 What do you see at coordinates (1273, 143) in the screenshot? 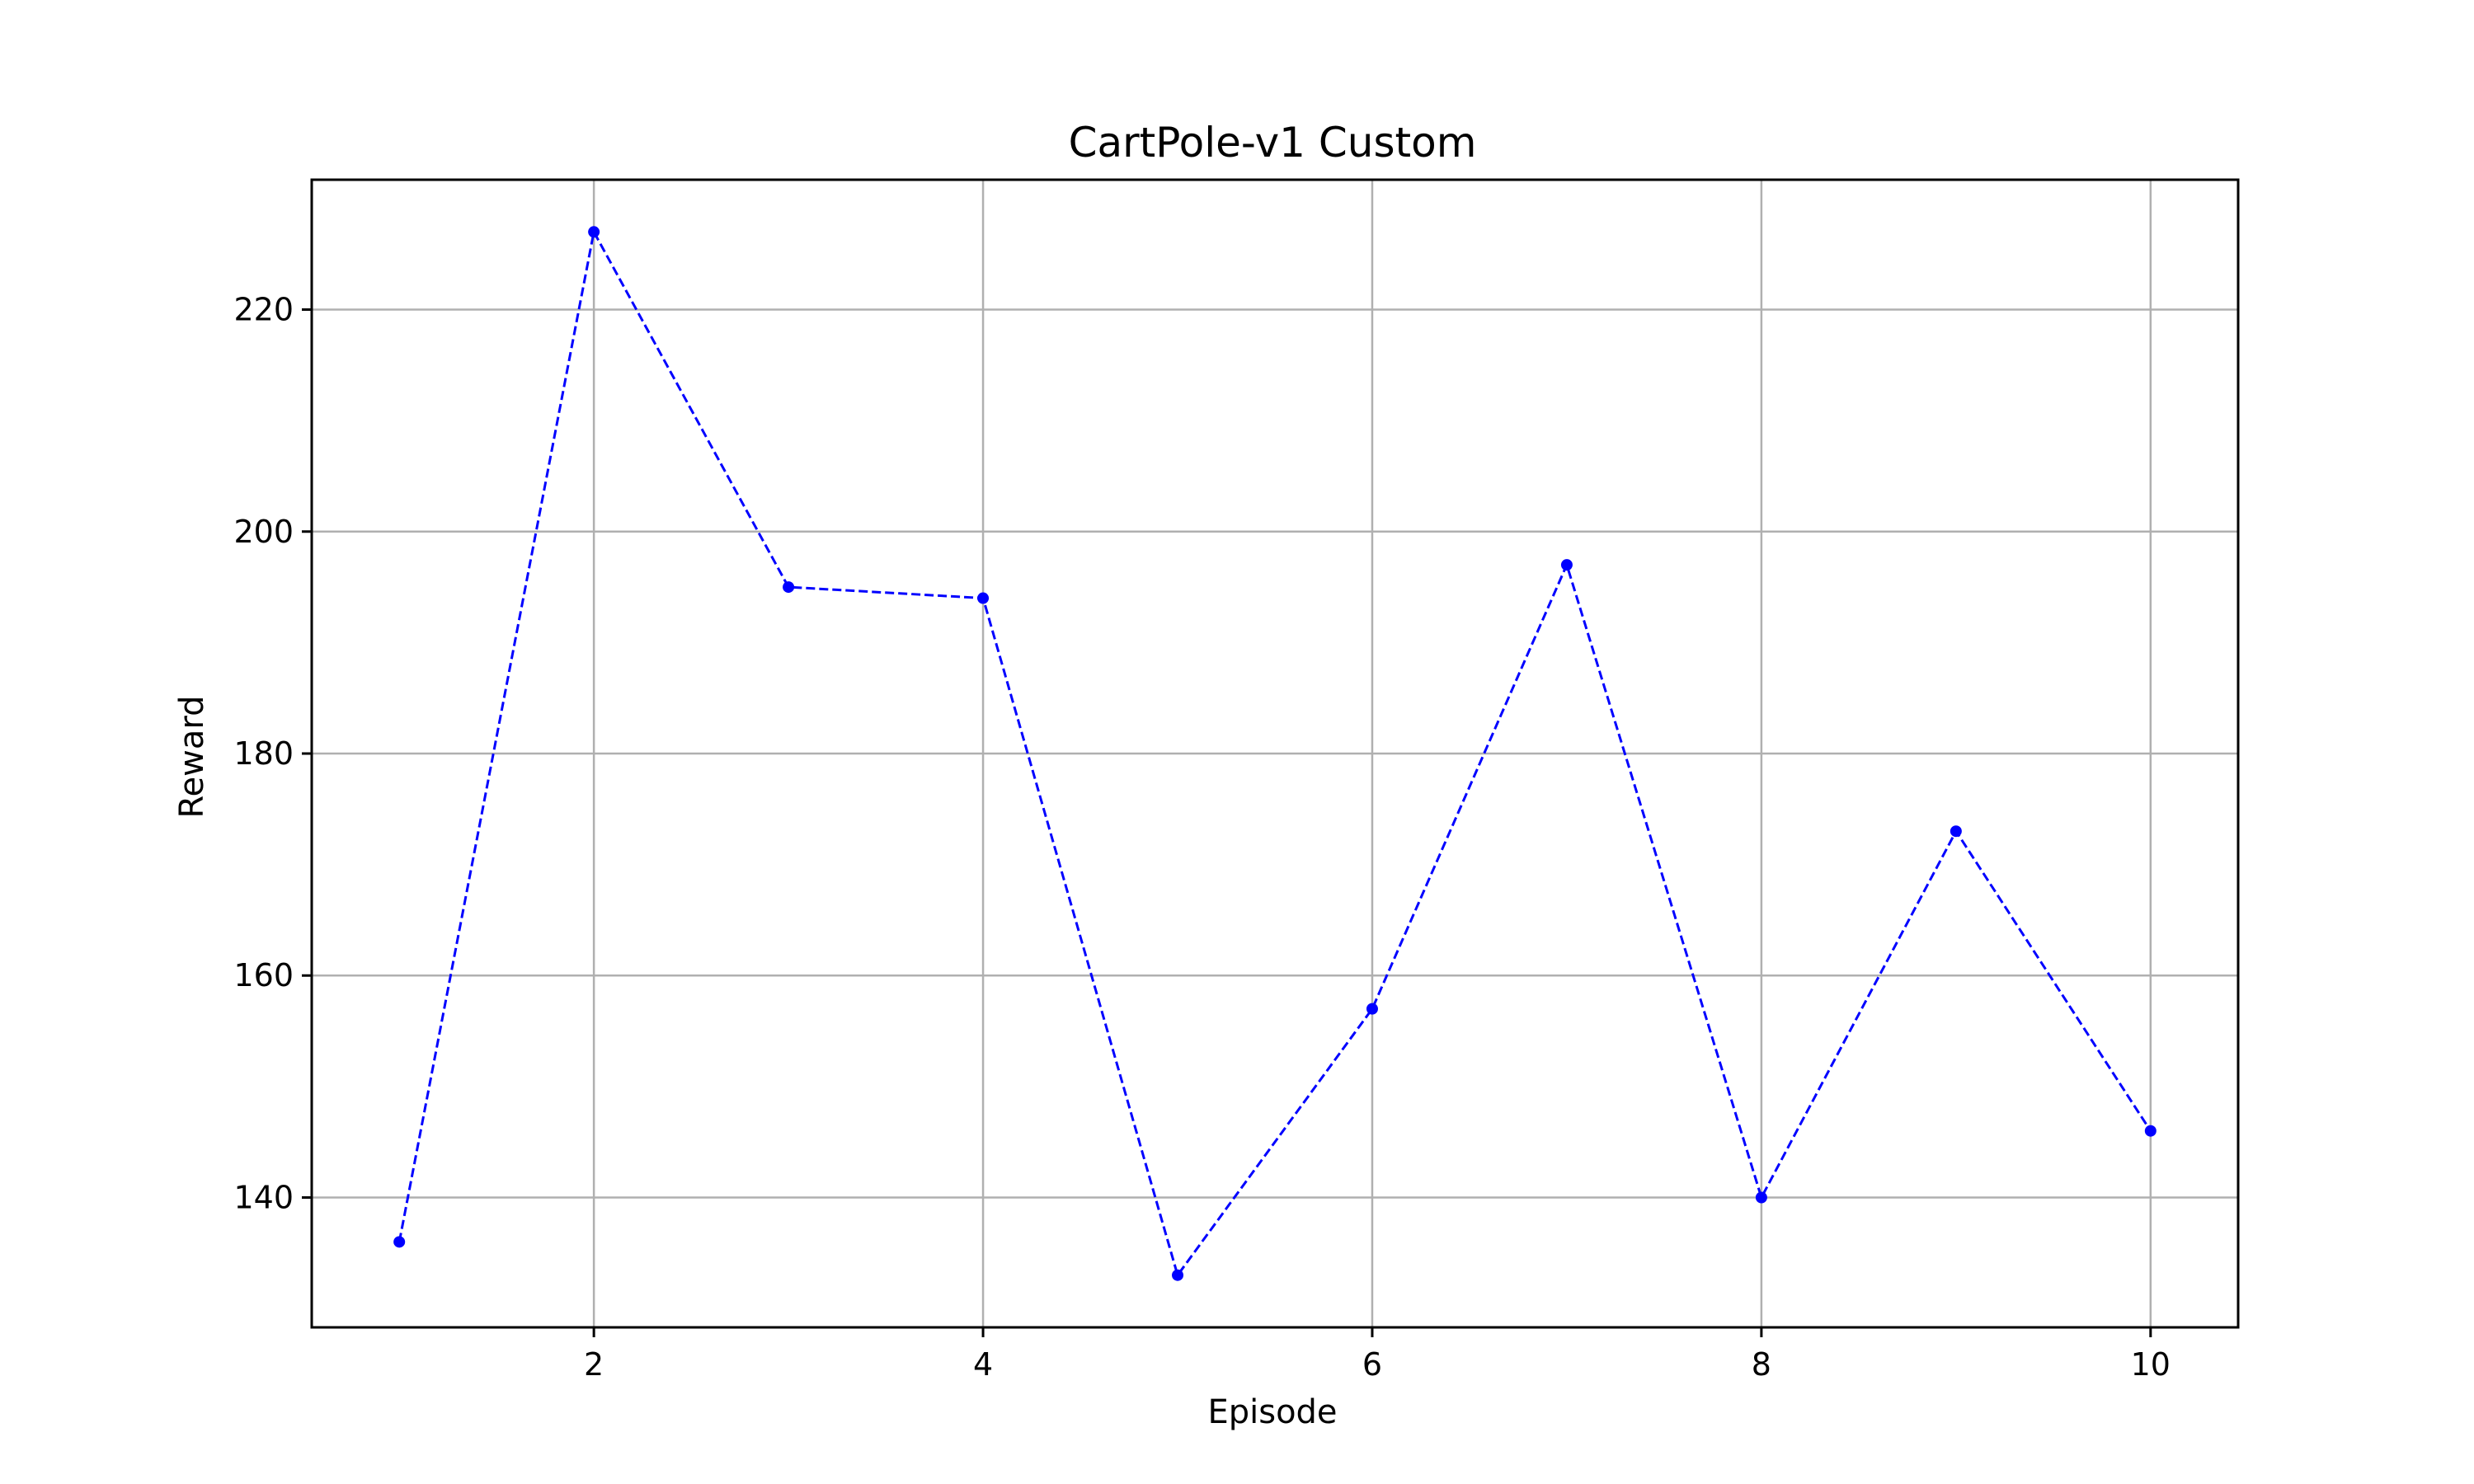
I see `chart-title: CartPole-v1 Custom` at bounding box center [1273, 143].